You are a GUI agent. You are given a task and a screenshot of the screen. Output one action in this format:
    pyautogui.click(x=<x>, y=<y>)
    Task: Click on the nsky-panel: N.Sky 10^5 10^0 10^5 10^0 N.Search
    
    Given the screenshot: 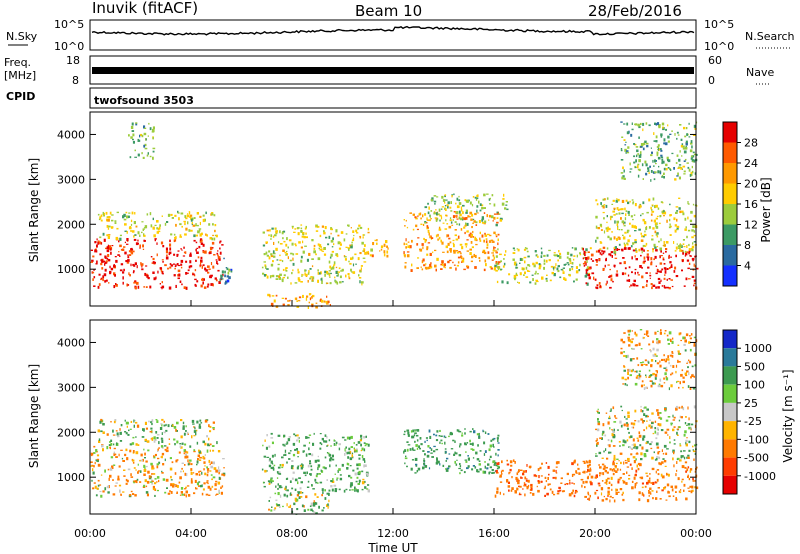 What is the action you would take?
    pyautogui.click(x=400, y=35)
    